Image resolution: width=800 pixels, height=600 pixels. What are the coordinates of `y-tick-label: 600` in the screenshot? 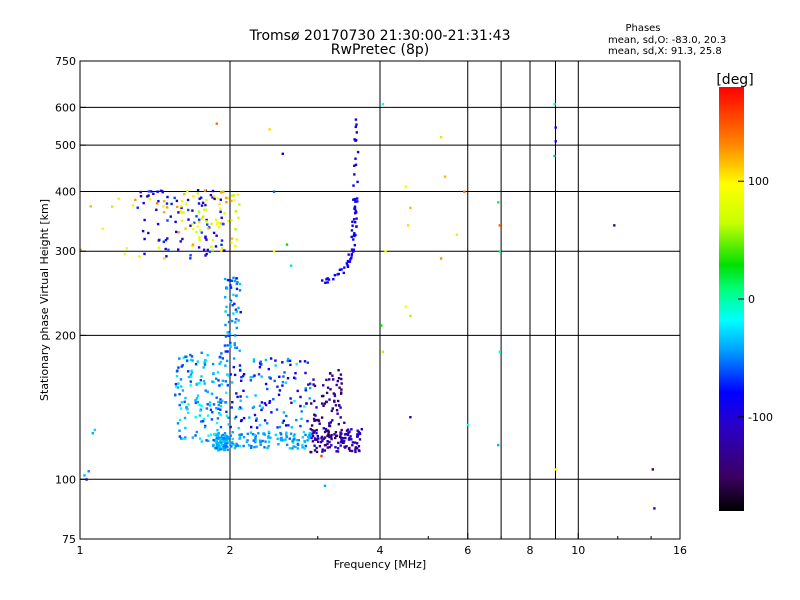 It's located at (65, 107).